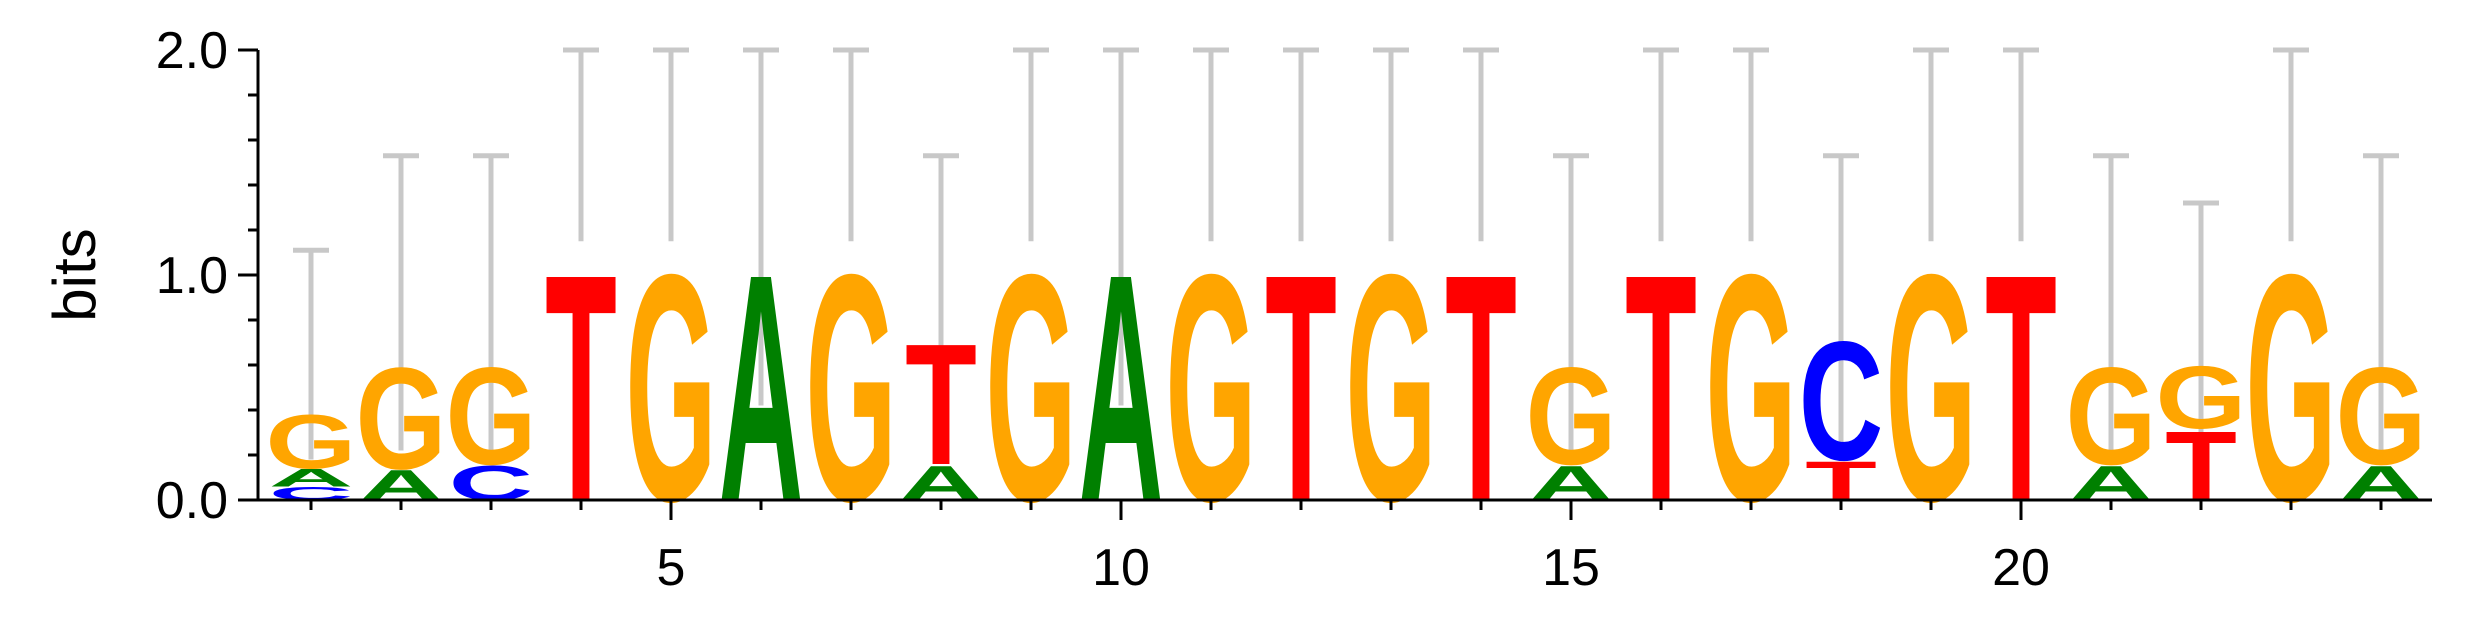  I want to click on y-axis-ticks: 0.0 1.0 2.0, so click(207, 276).